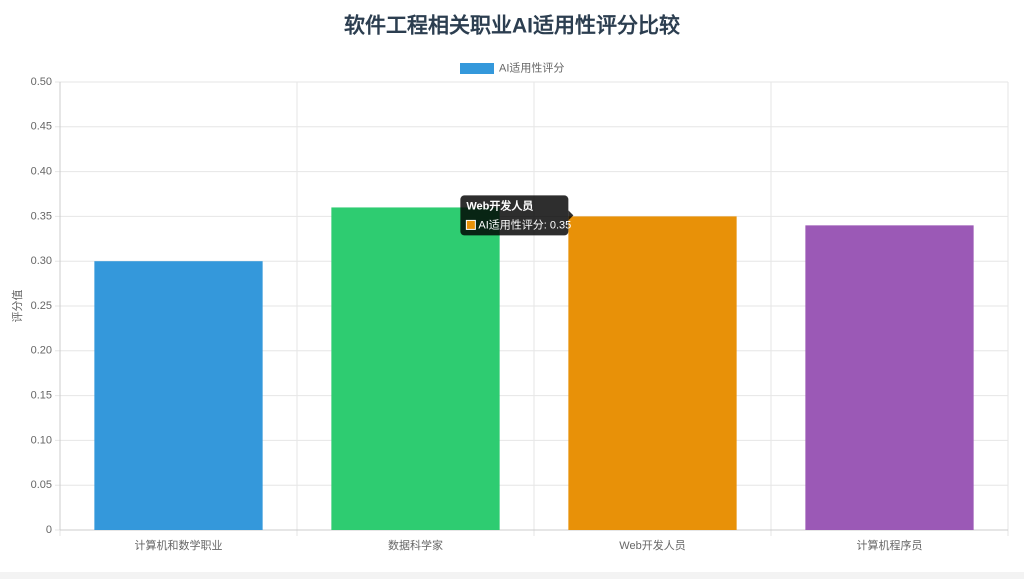 This screenshot has height=579, width=1024. I want to click on y-tick-label: 0.25, so click(41, 306).